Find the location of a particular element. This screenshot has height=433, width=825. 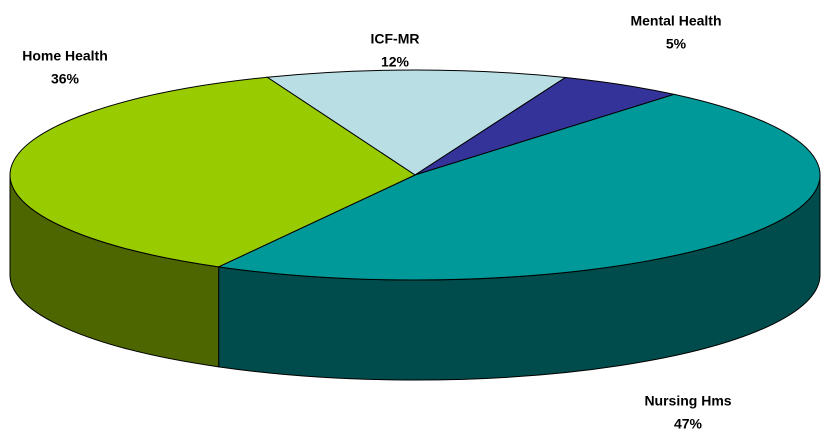

slice-label: Nursing Hms is located at coordinates (687, 401).